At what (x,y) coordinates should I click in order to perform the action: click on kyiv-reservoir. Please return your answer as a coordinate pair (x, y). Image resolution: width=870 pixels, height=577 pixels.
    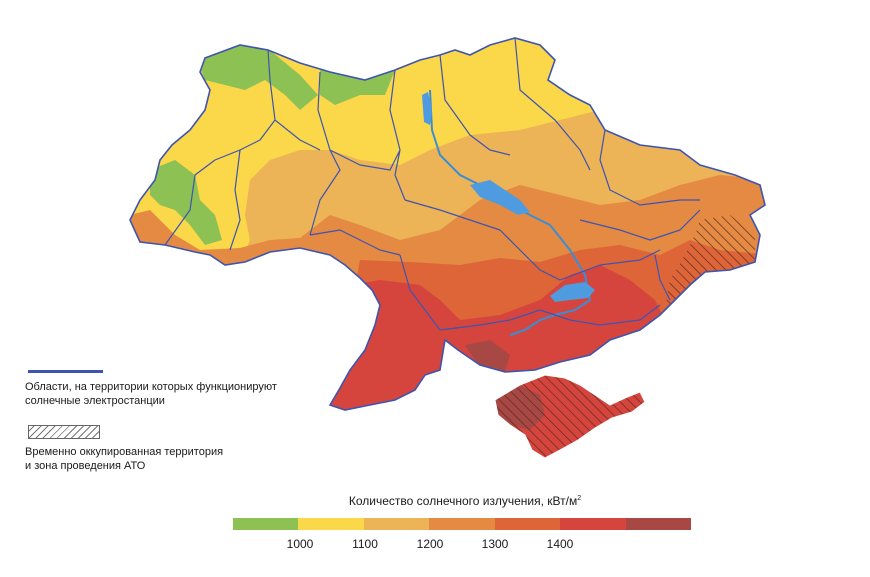
    Looking at the image, I should click on (427, 108).